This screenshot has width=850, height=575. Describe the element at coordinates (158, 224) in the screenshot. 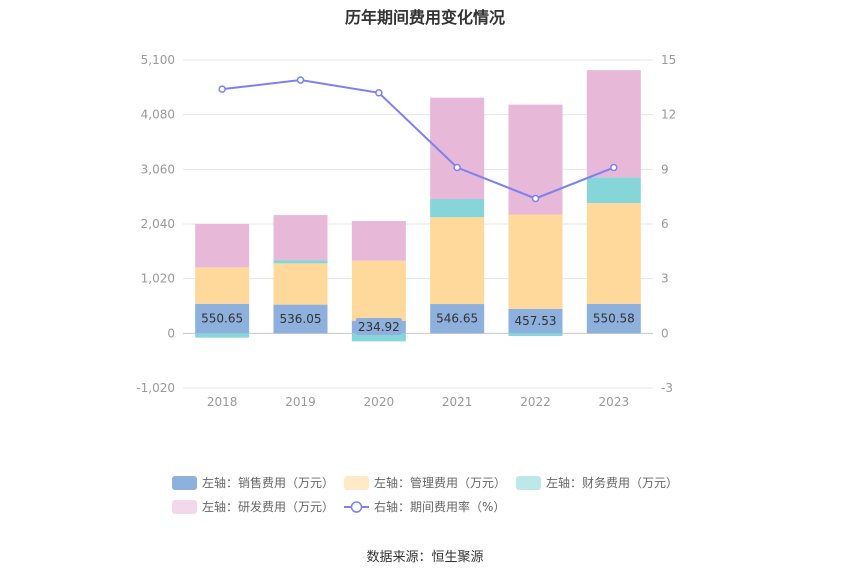

I see `y-left-tick-label: 2,040` at that location.